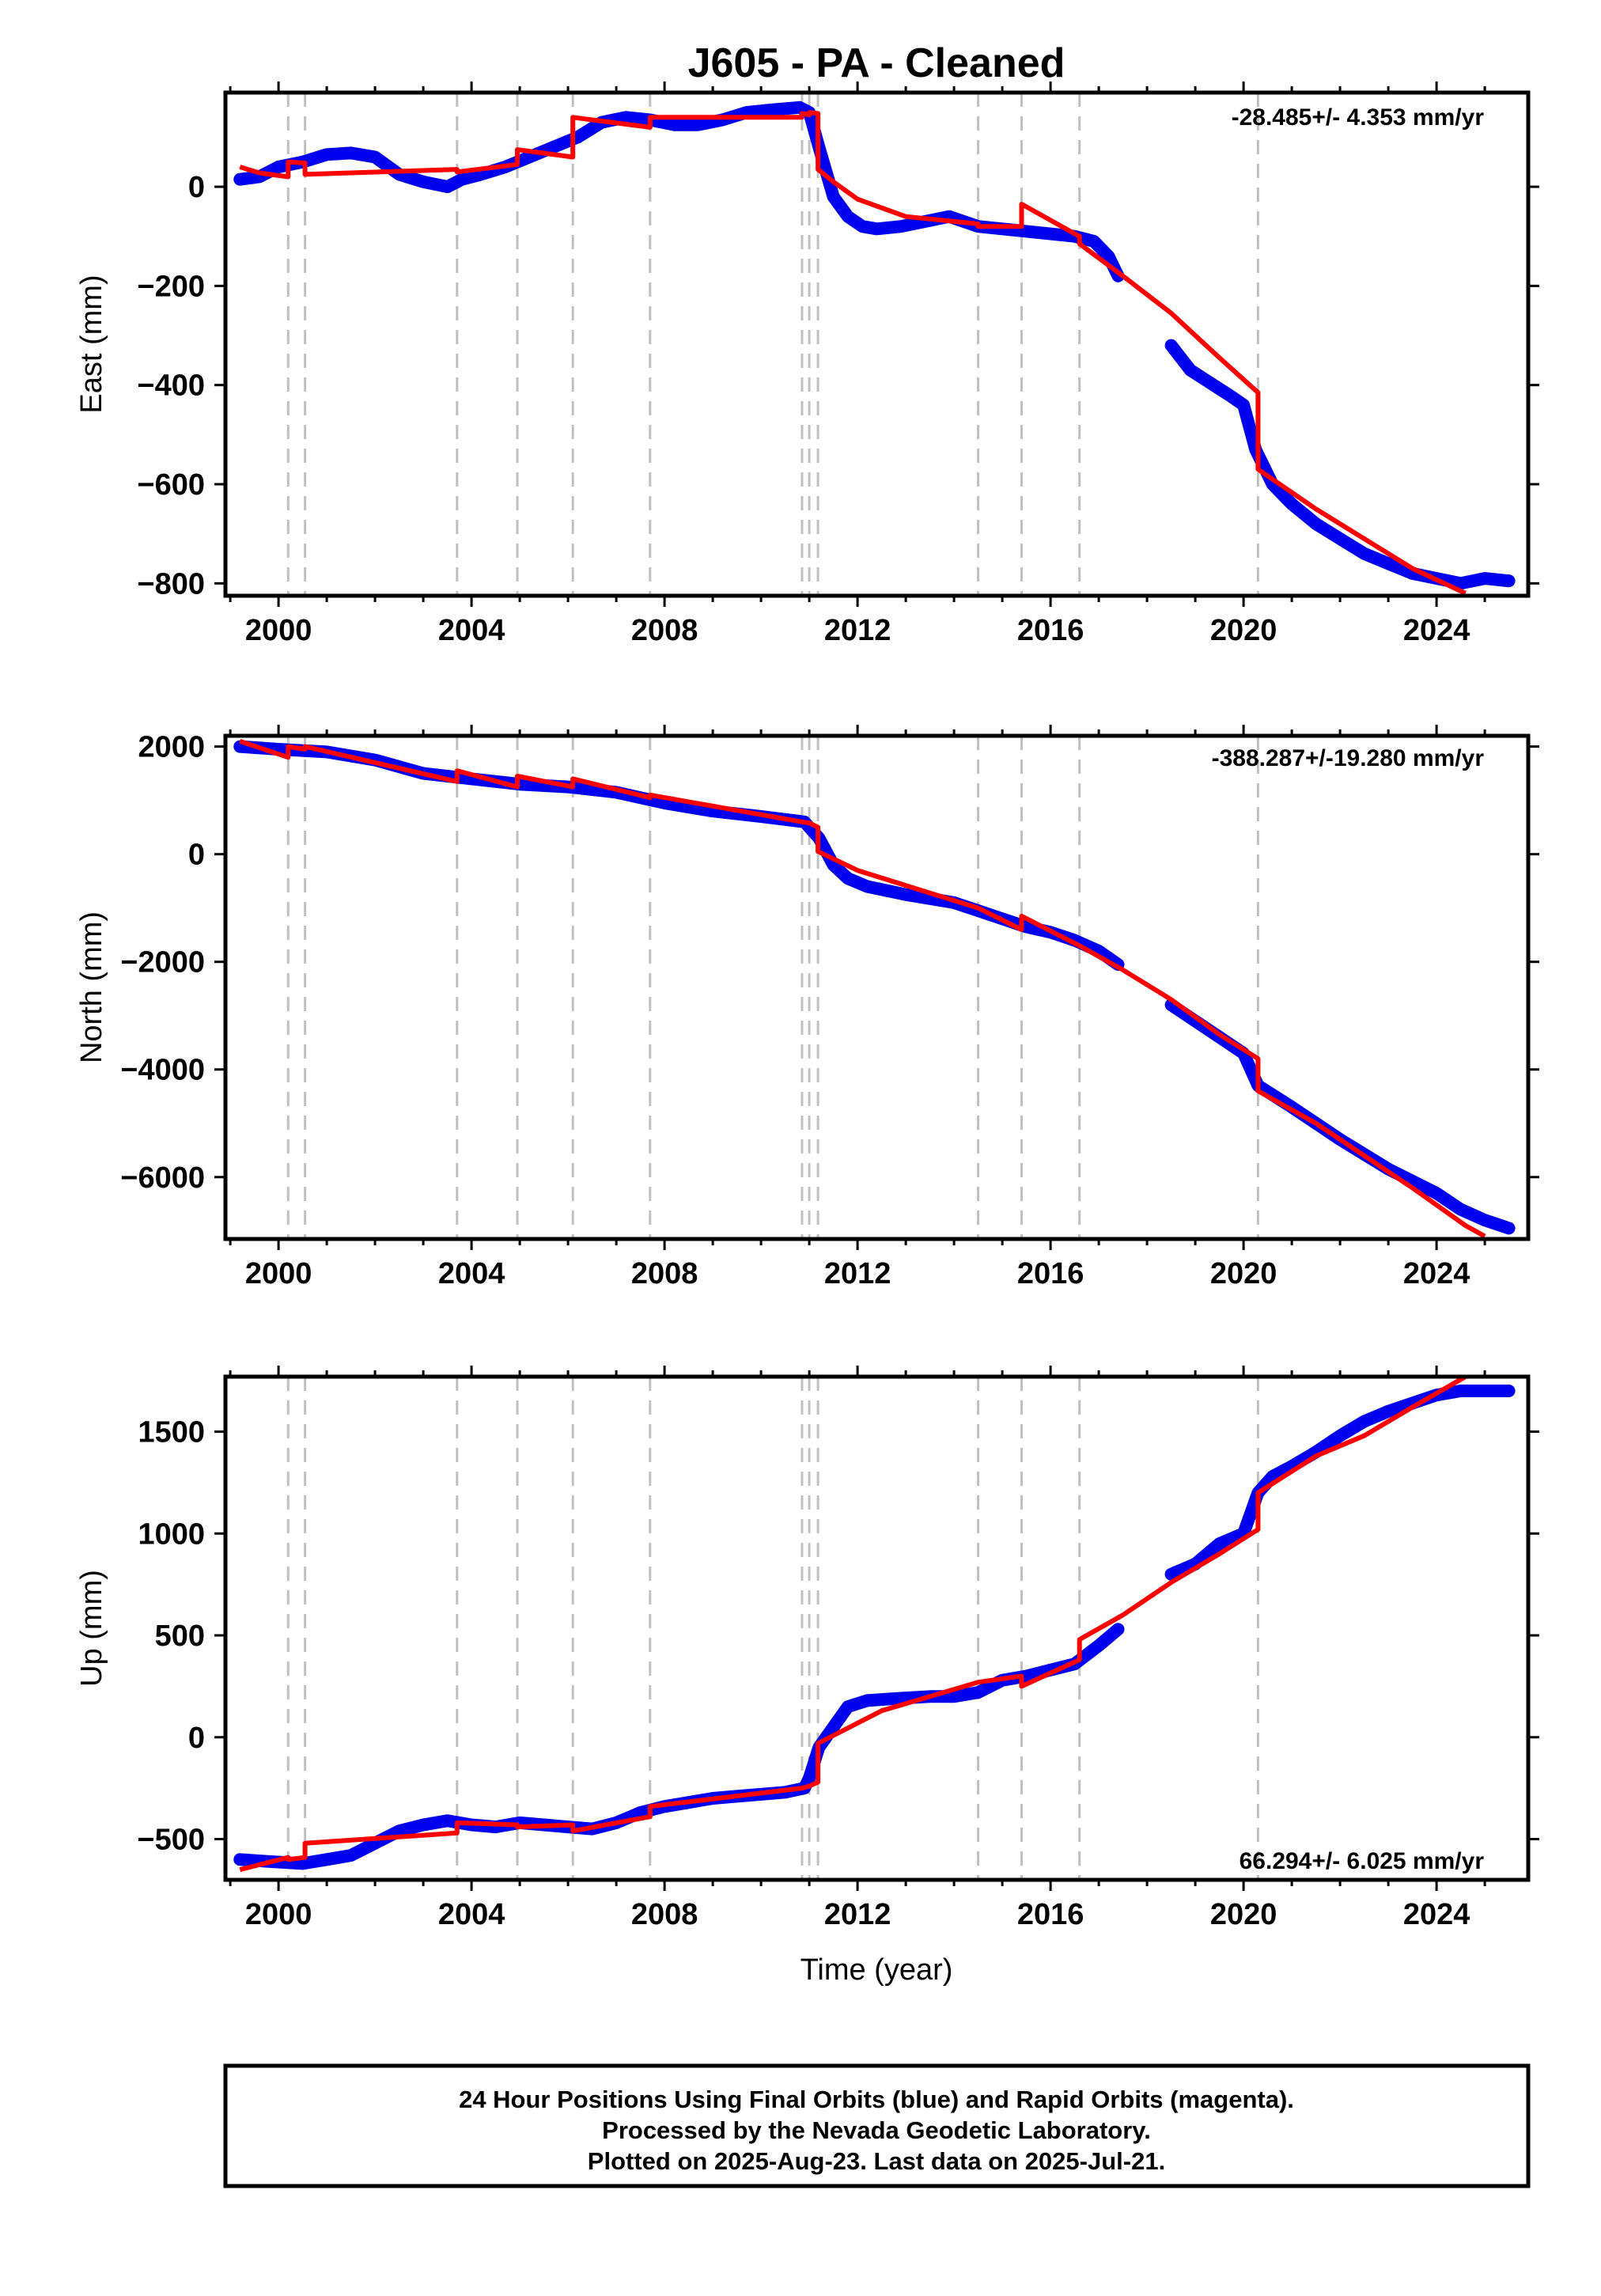 This screenshot has height=2296, width=1601. What do you see at coordinates (92, 1629) in the screenshot?
I see `up-y-axis-label: Up (mm)` at bounding box center [92, 1629].